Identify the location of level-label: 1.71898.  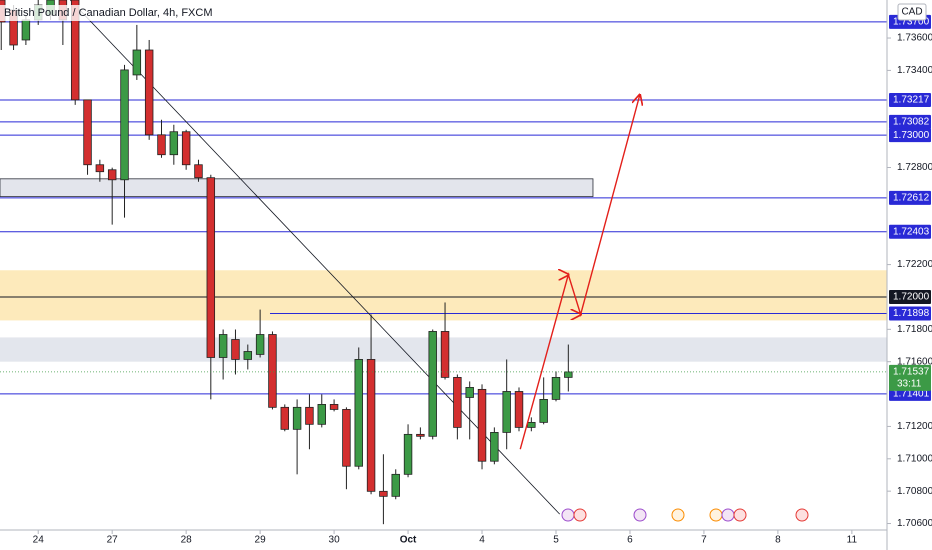
(911, 313).